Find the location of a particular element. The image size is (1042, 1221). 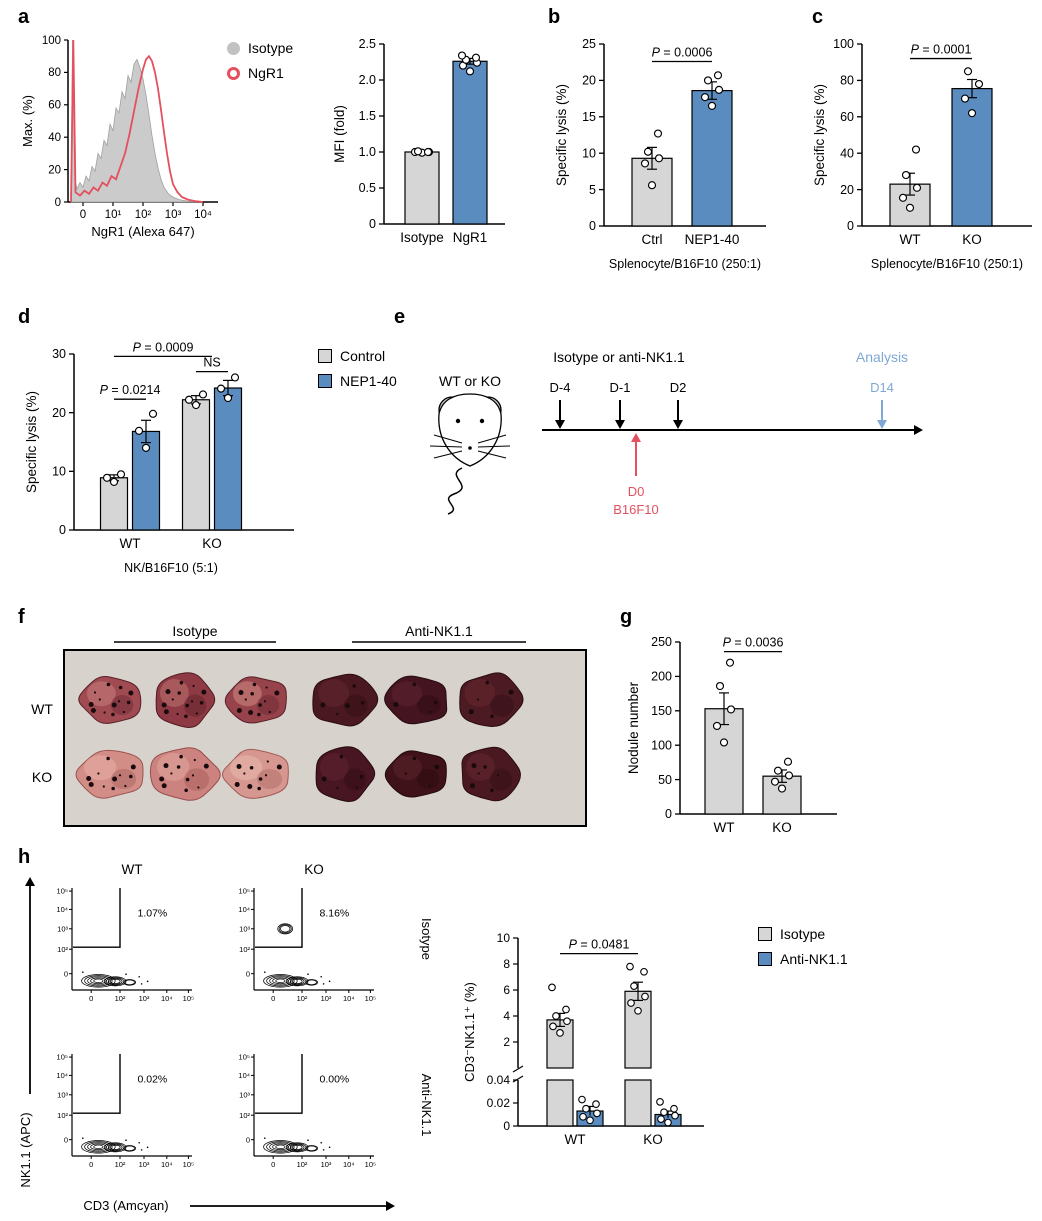

svg-text: Analysis is located at coordinates (882, 357).